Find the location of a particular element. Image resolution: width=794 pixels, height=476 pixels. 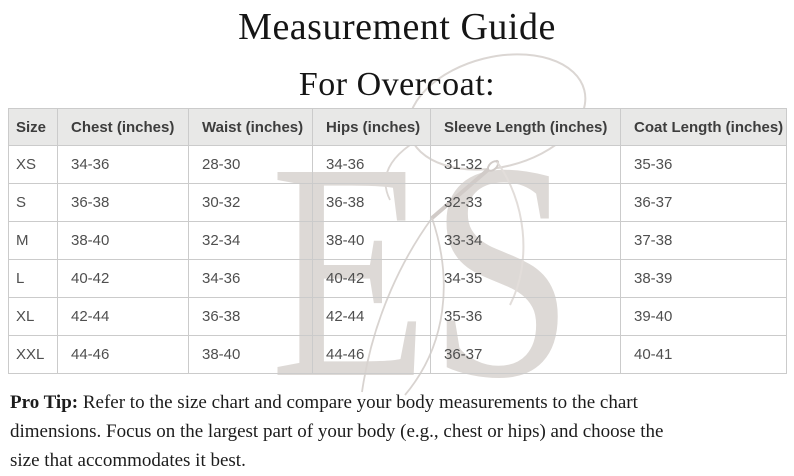

cell-sleeve: 35-36 is located at coordinates (525, 316).